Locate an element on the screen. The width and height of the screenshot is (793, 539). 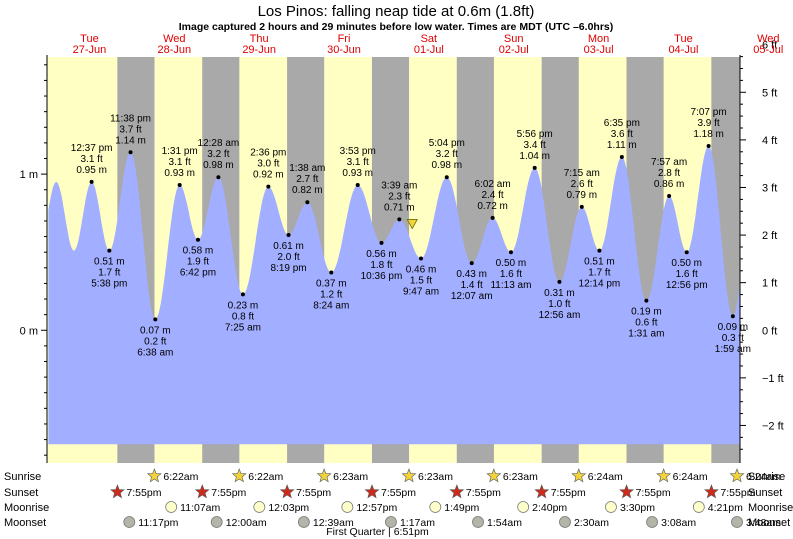
tide-metres-label: 0.09 m is located at coordinates (733, 327).